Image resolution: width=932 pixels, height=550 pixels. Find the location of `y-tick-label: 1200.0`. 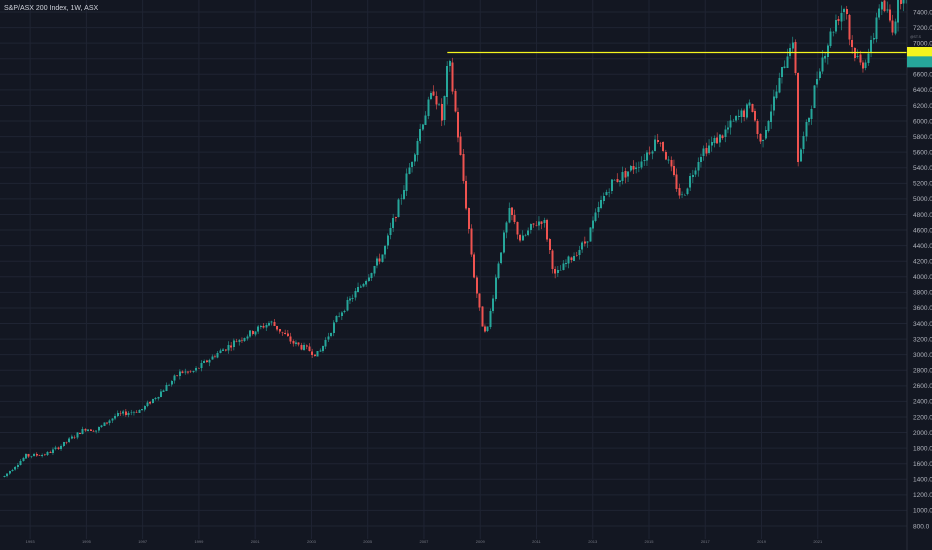

y-tick-label: 1200.0 is located at coordinates (922, 495).